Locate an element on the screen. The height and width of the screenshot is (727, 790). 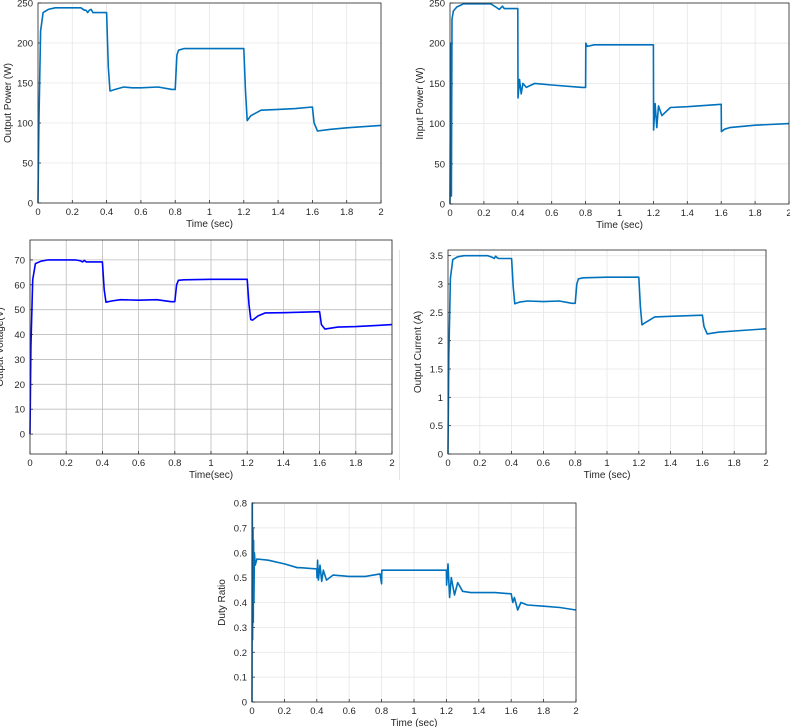
y-tick-label: 60 is located at coordinates (19, 285).